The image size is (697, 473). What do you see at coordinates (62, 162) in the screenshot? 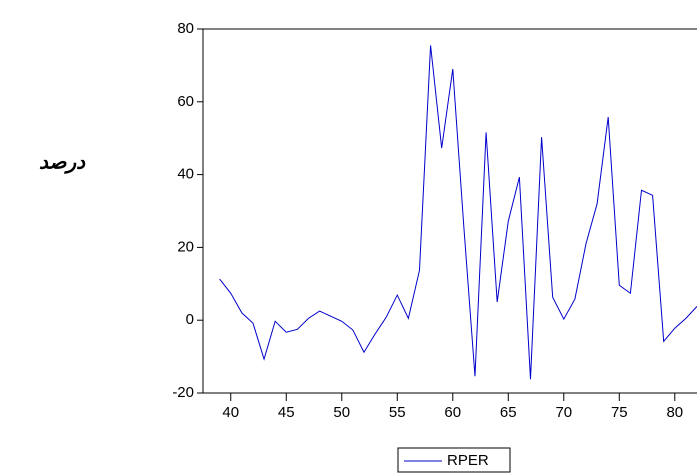
I see `y-axis-label: درصد` at bounding box center [62, 162].